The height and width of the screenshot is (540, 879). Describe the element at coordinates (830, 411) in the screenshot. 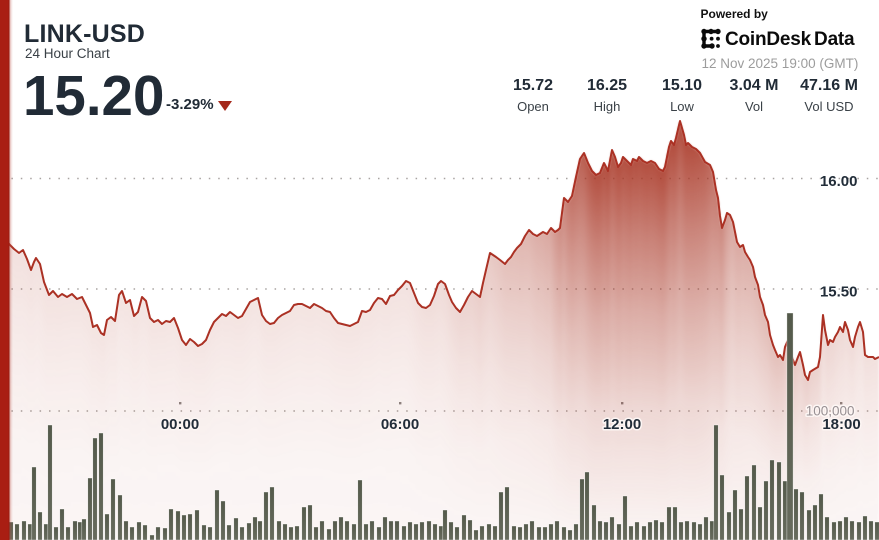

I see `svg-text: 100,000` at that location.